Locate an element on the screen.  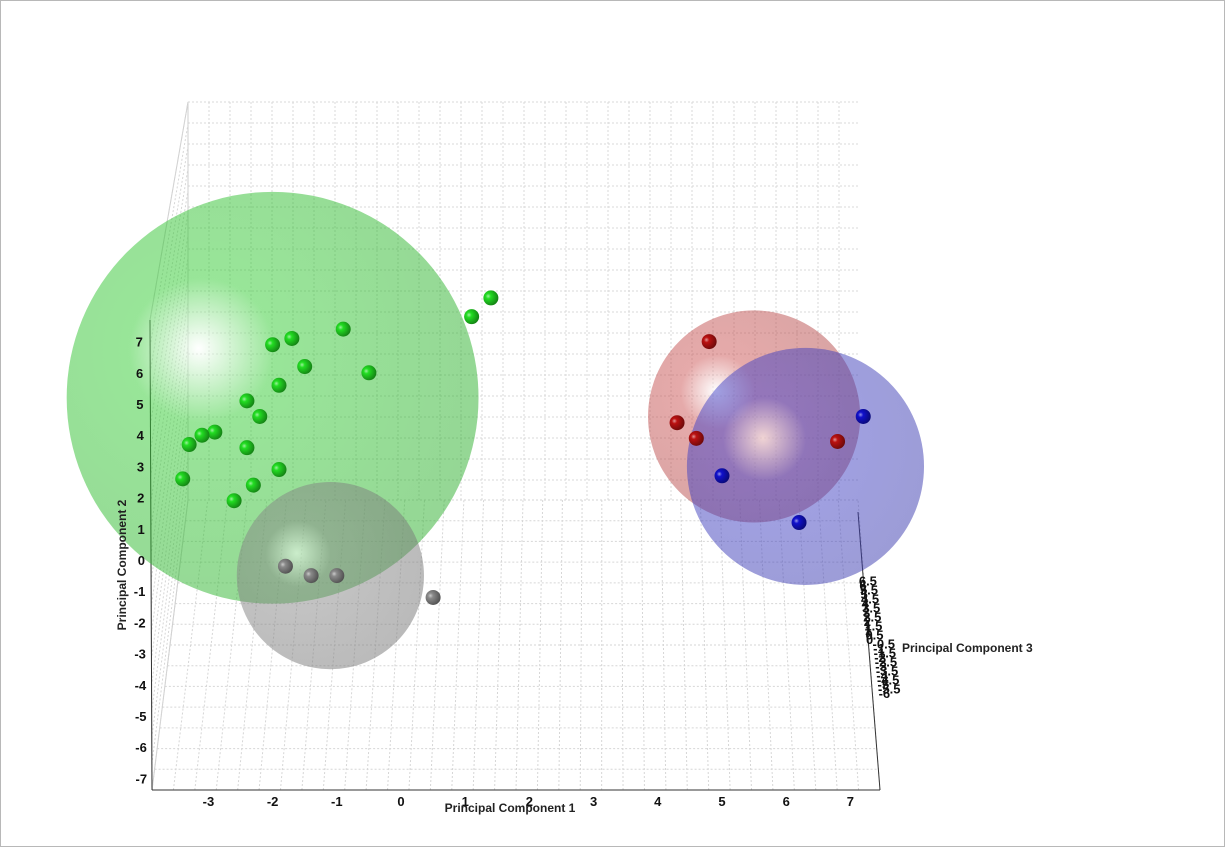
x-tick-label: 1 is located at coordinates (465, 801).